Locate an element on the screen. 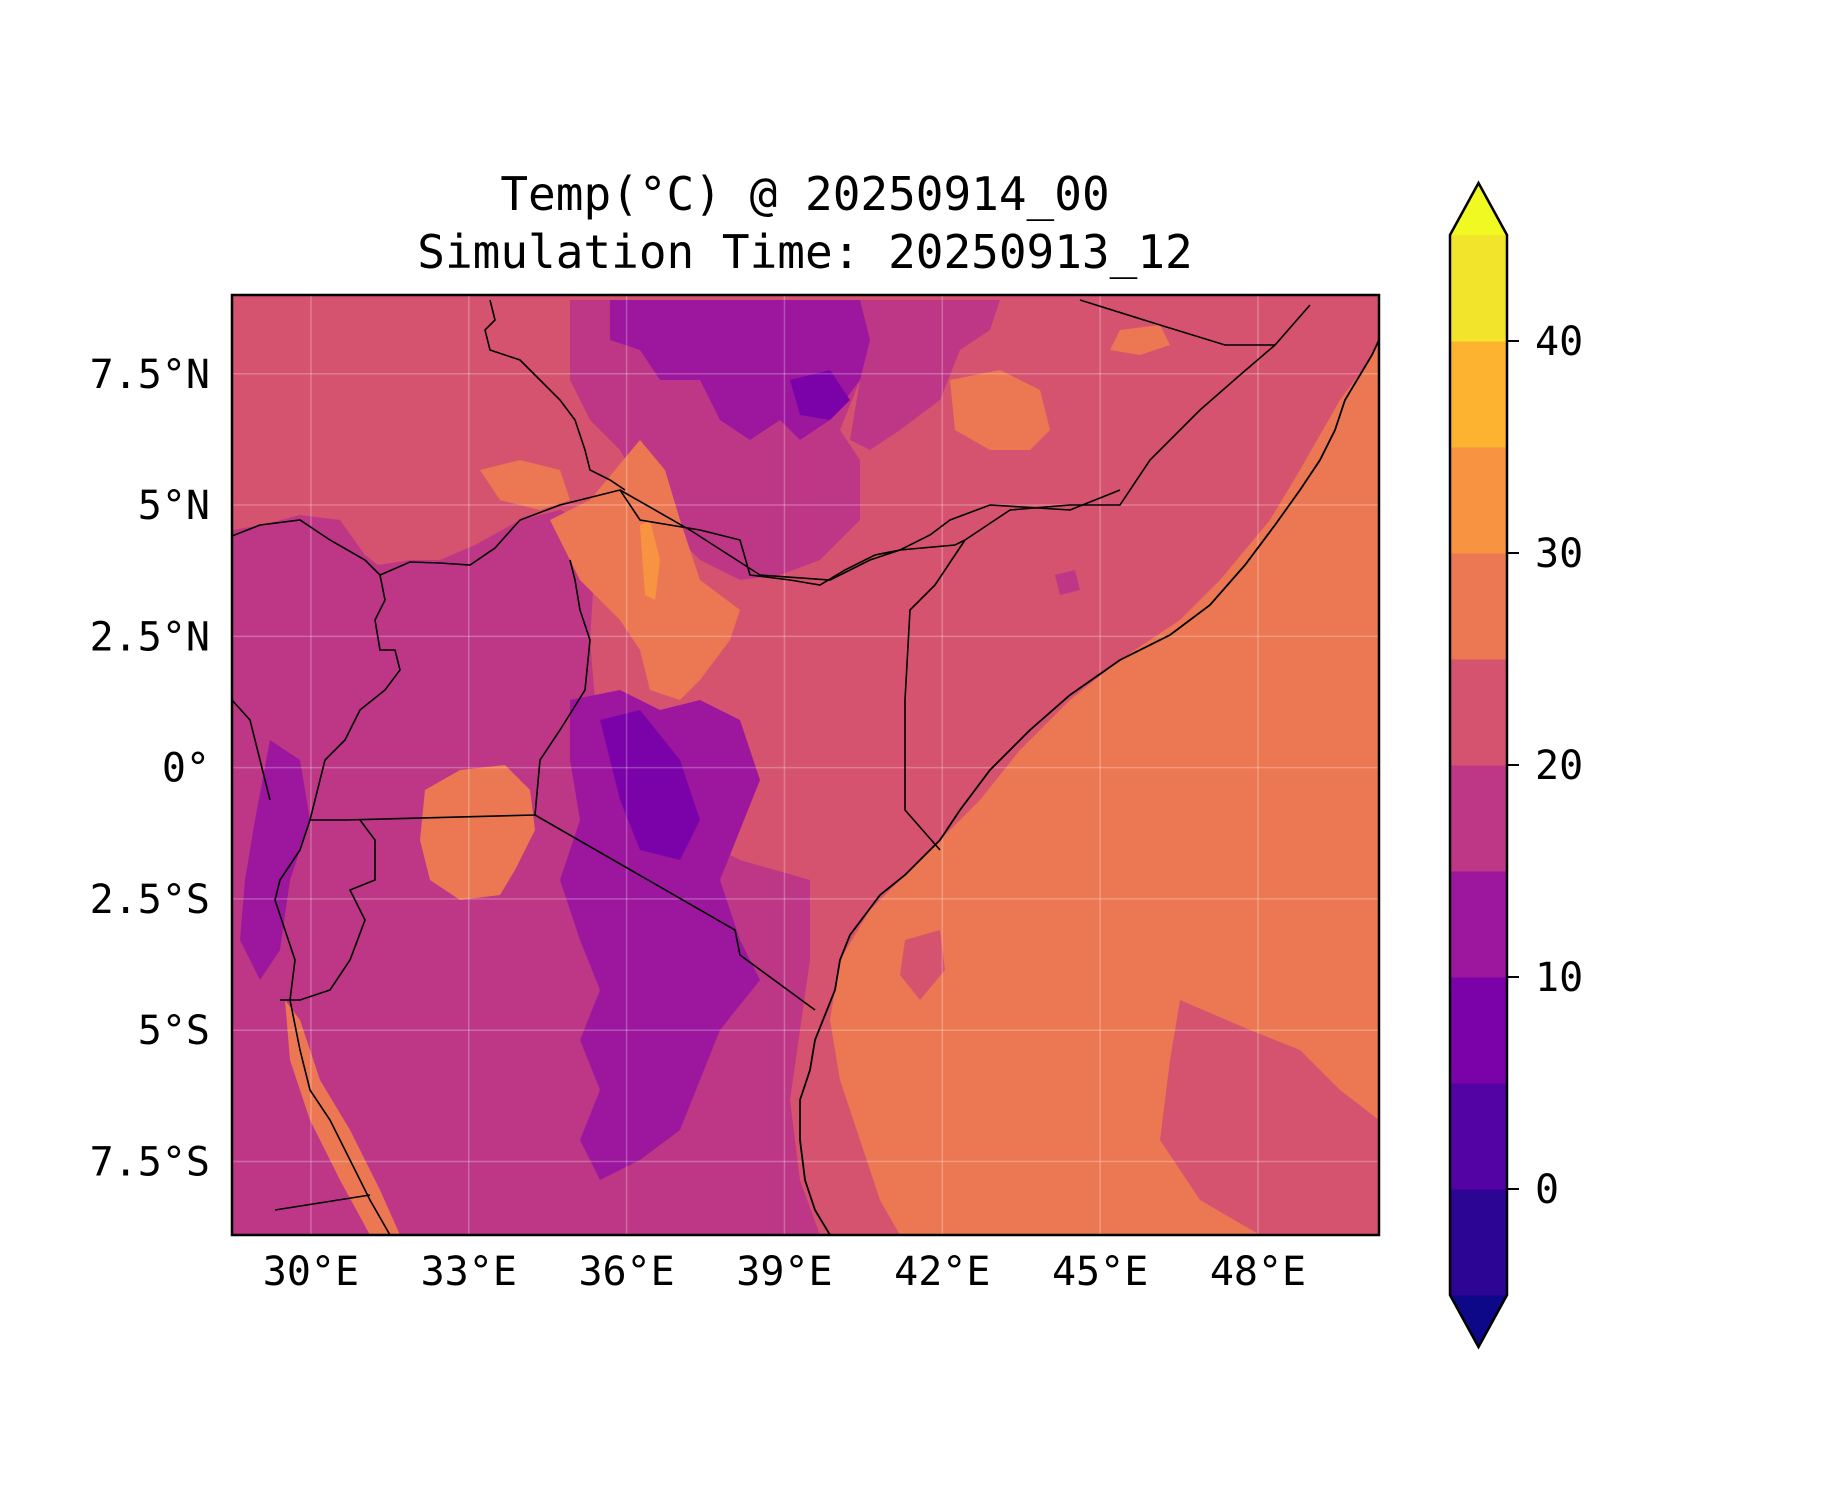 This screenshot has height=1500, width=1833. title-line-2: Simulation Time: 20250913_12 is located at coordinates (804, 252).